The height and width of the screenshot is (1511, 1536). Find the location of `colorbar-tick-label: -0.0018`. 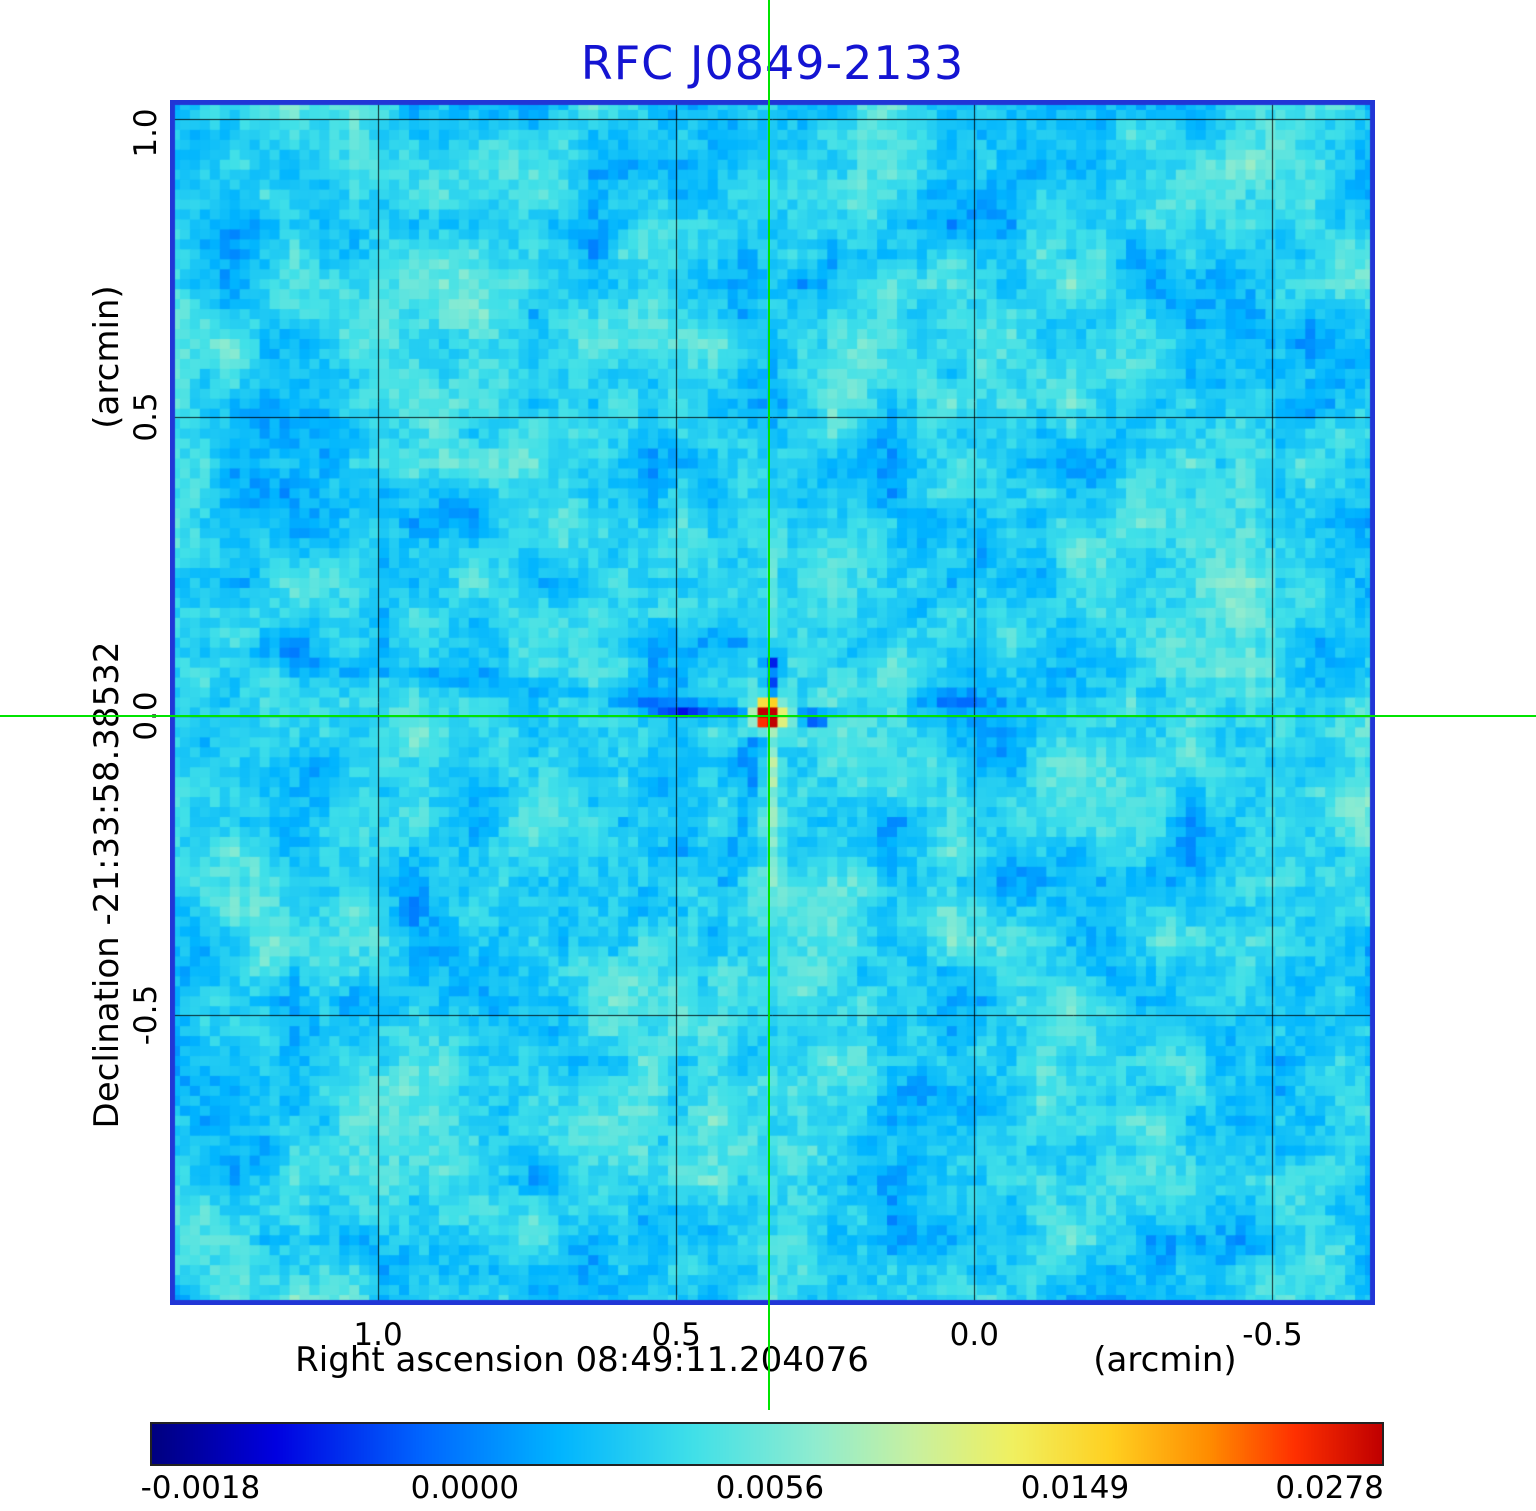

colorbar-tick-label: -0.0018 is located at coordinates (200, 1488).